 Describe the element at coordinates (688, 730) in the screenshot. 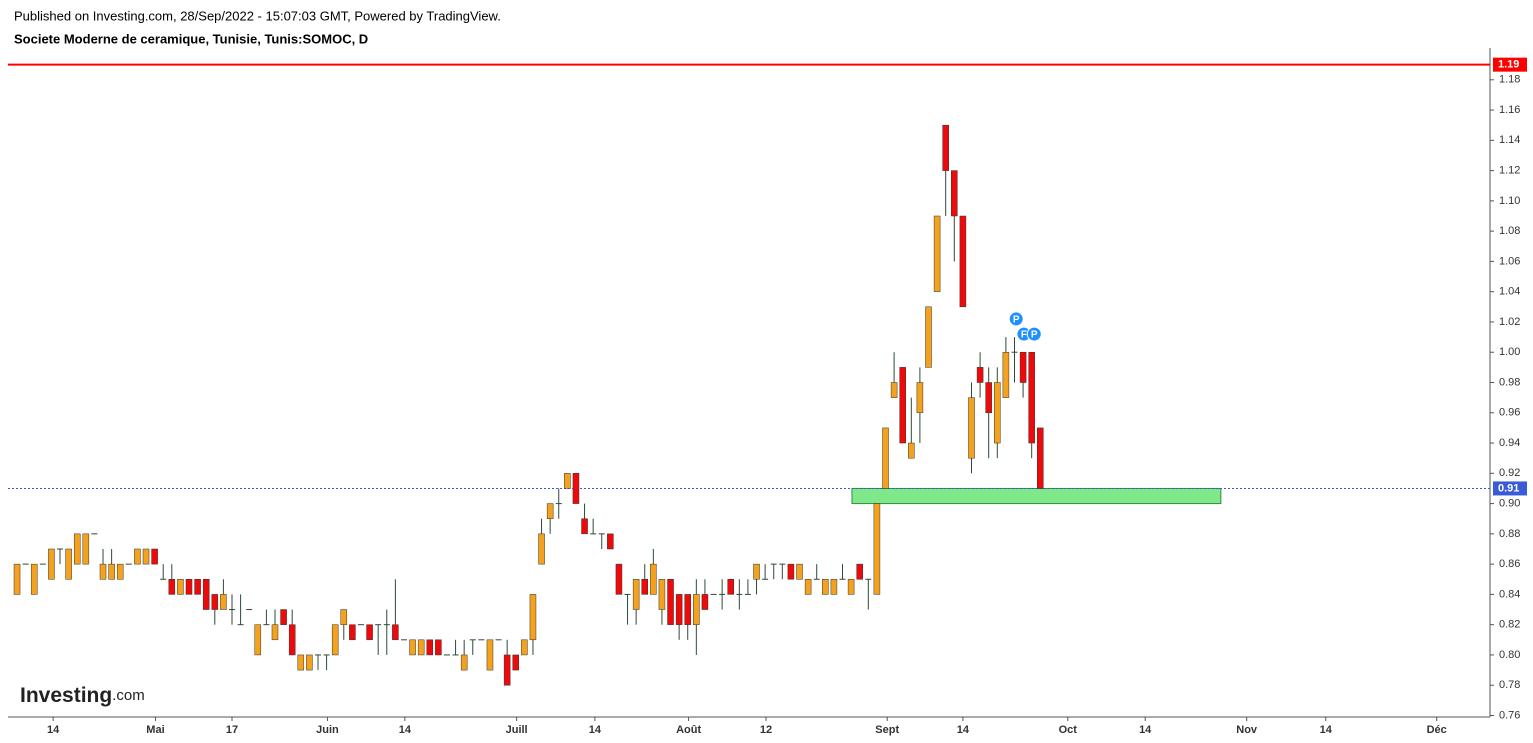

I see `x-tick-label: Août` at that location.